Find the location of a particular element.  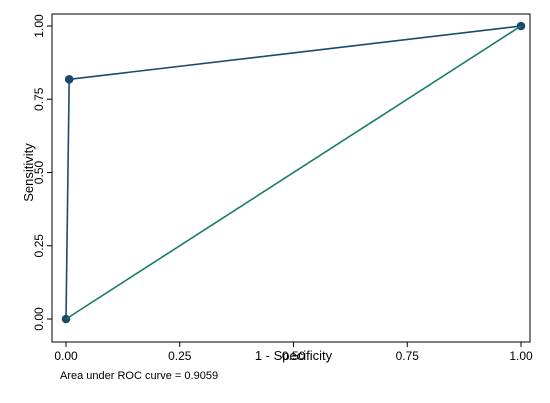

auc-note: Area under ROC curve = 0.9059 is located at coordinates (139, 376).